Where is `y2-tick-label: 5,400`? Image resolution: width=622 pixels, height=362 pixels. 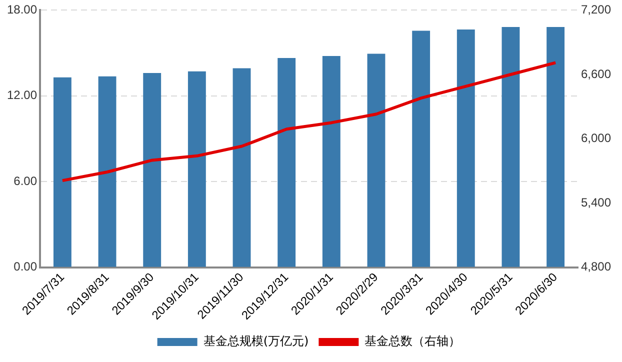
y2-tick-label: 5,400 is located at coordinates (596, 202).